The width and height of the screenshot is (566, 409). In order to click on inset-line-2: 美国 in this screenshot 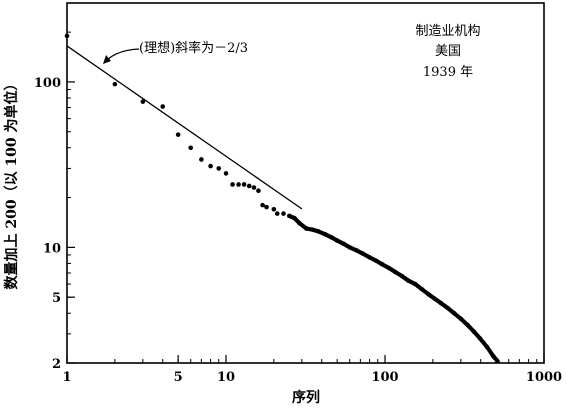, I will do `click(448, 51)`.